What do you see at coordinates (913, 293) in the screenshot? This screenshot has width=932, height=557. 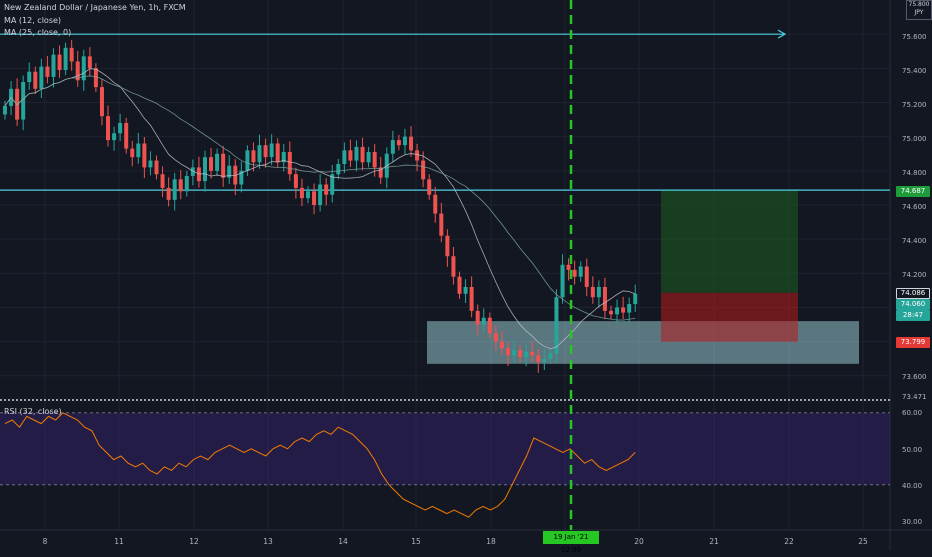 I see `last-price-tag: 74.086` at bounding box center [913, 293].